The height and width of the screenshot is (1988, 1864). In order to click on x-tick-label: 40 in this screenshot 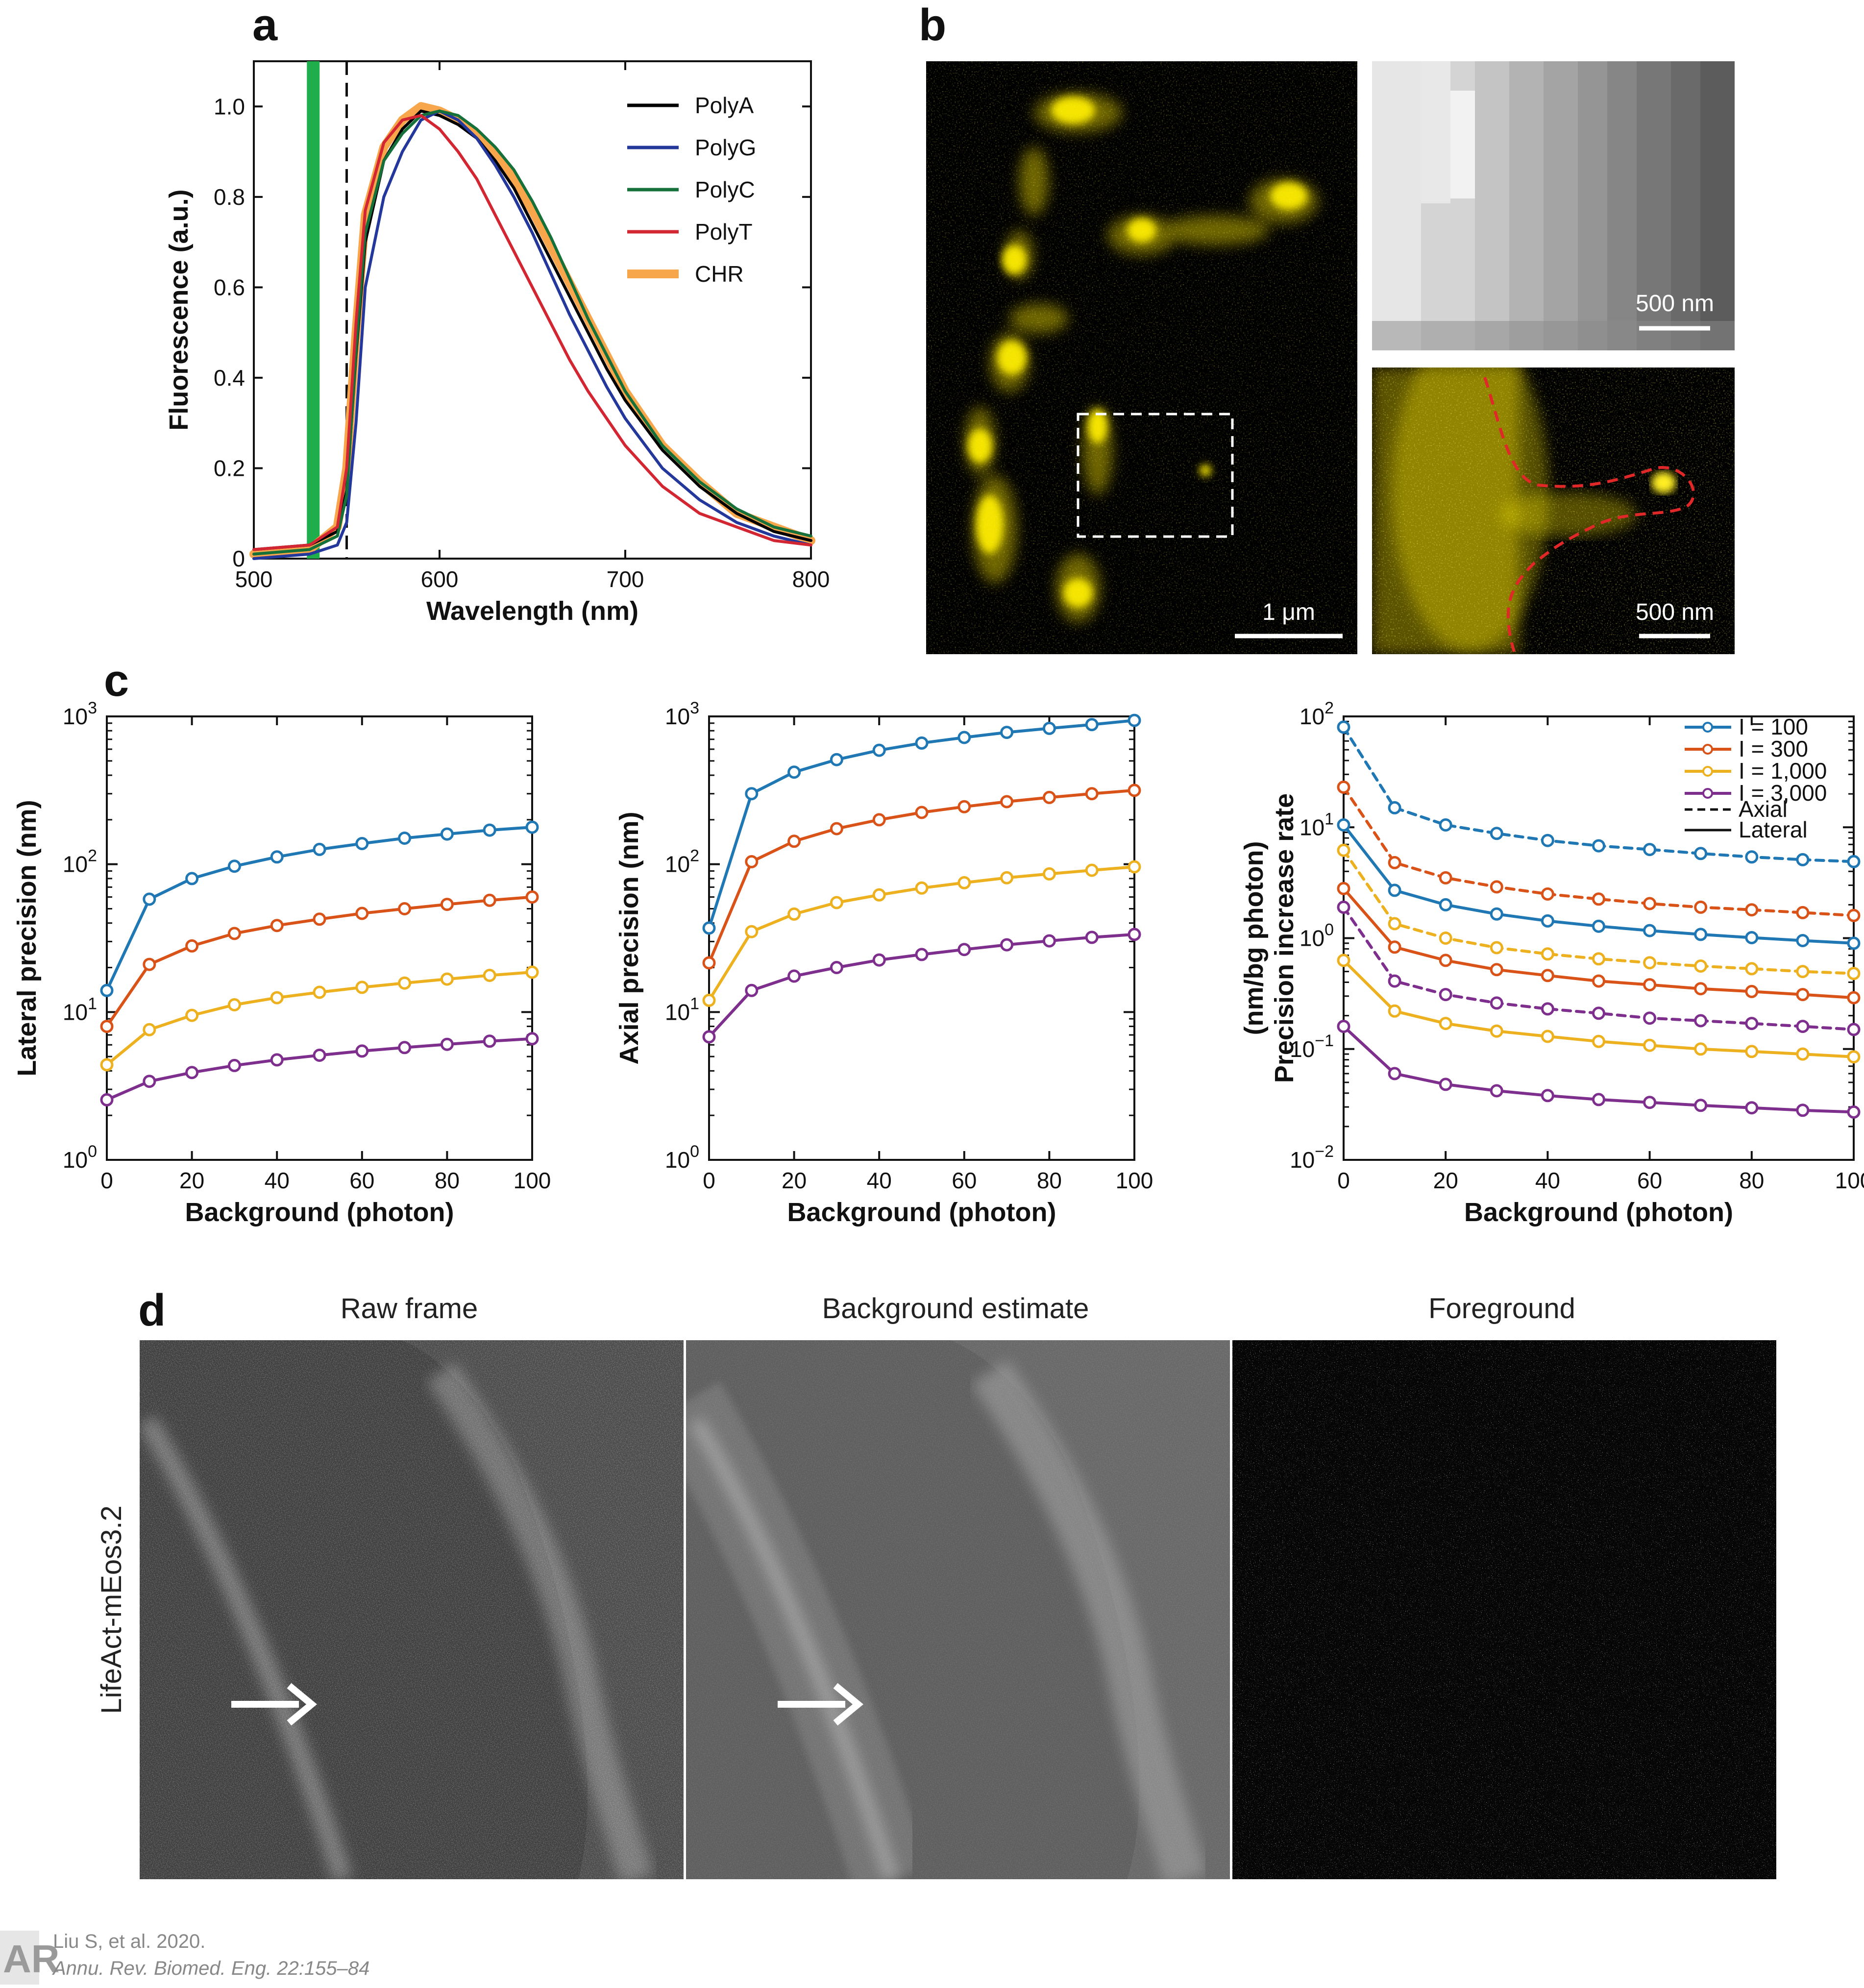, I will do `click(1547, 1180)`.